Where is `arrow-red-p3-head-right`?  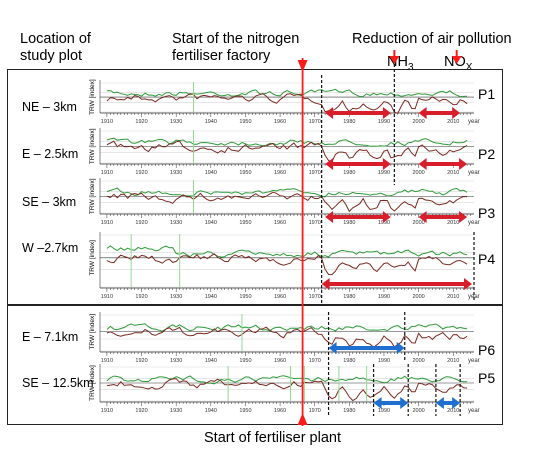
arrow-red-p3-head-right is located at coordinates (386, 217).